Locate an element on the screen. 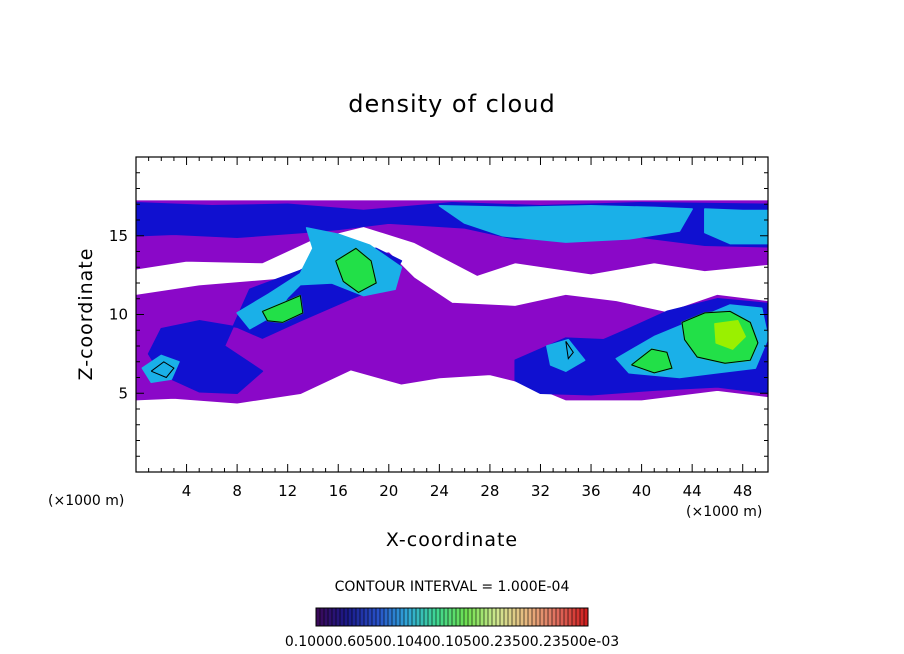  colorbar-frame is located at coordinates (452, 617).